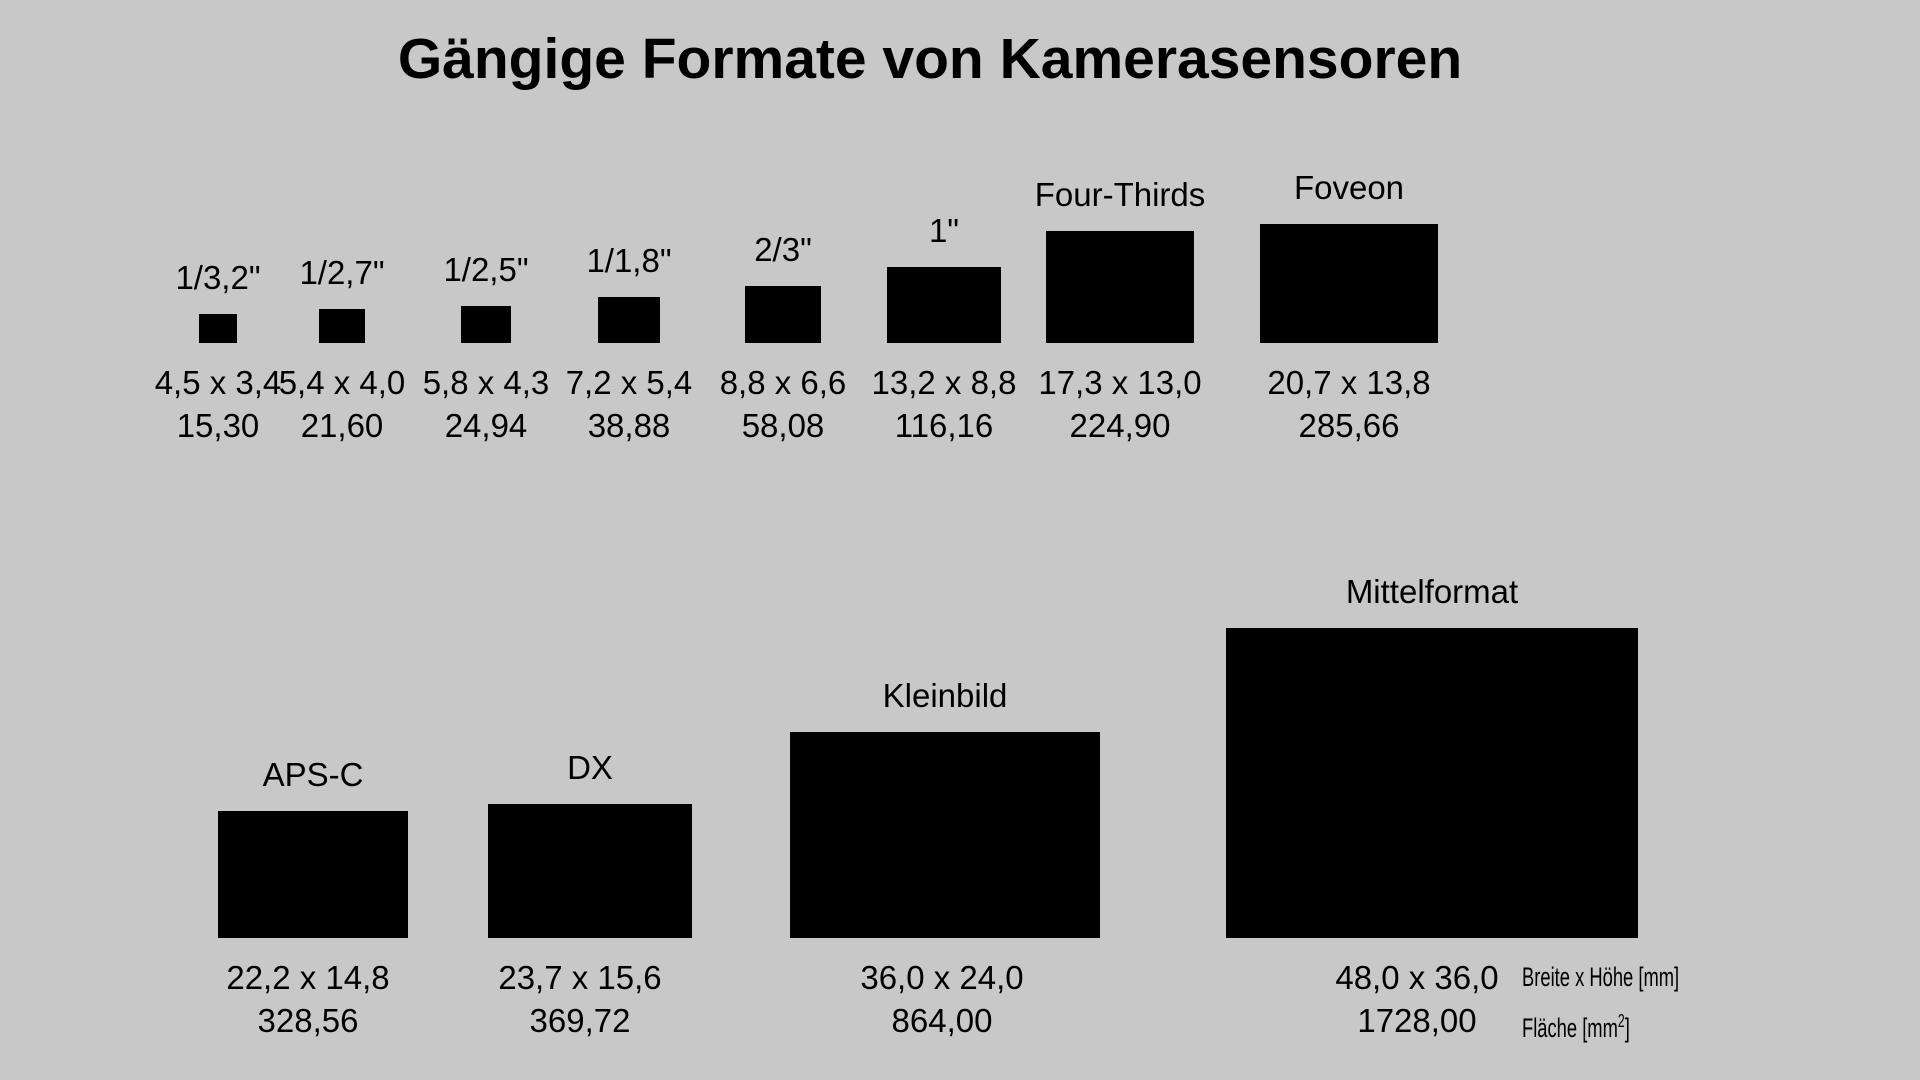 This screenshot has width=1920, height=1080. What do you see at coordinates (580, 977) in the screenshot?
I see `sensor-dimensions: 23,7 x 15,6` at bounding box center [580, 977].